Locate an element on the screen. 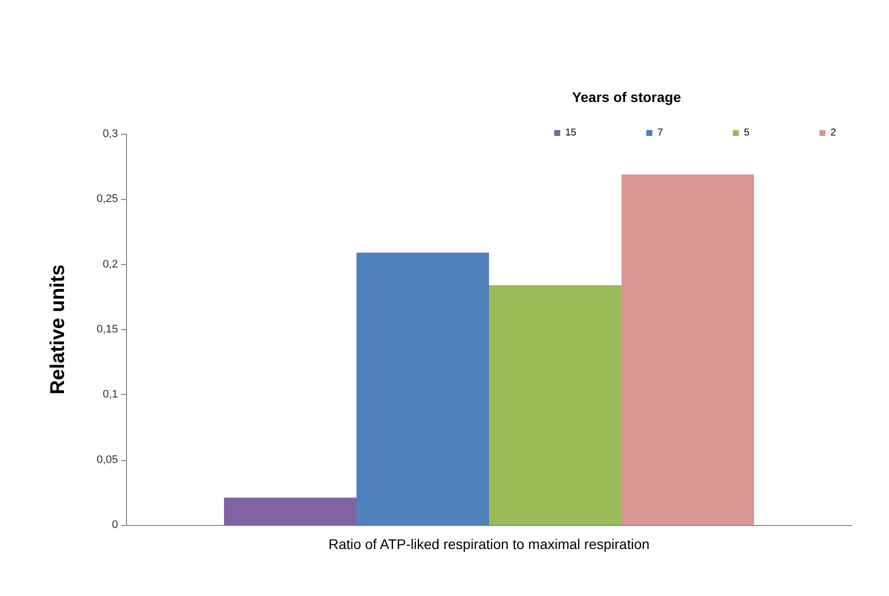 The width and height of the screenshot is (889, 596). y-tick-label: 0,15 is located at coordinates (107, 330).